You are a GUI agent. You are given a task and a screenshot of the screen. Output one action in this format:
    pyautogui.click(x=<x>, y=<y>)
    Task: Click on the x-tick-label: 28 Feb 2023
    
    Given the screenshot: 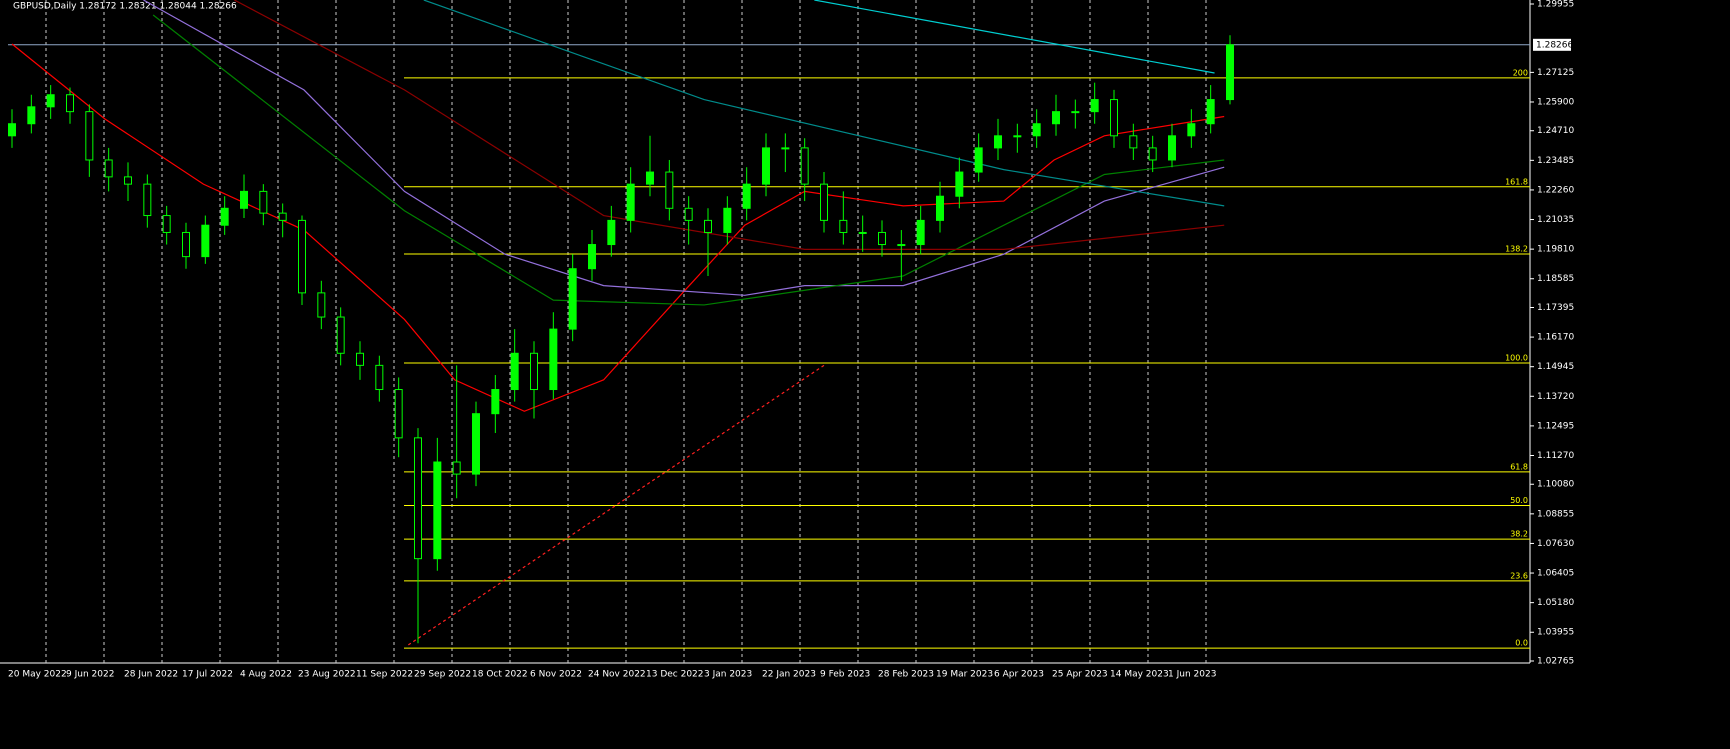 What is the action you would take?
    pyautogui.click(x=906, y=675)
    